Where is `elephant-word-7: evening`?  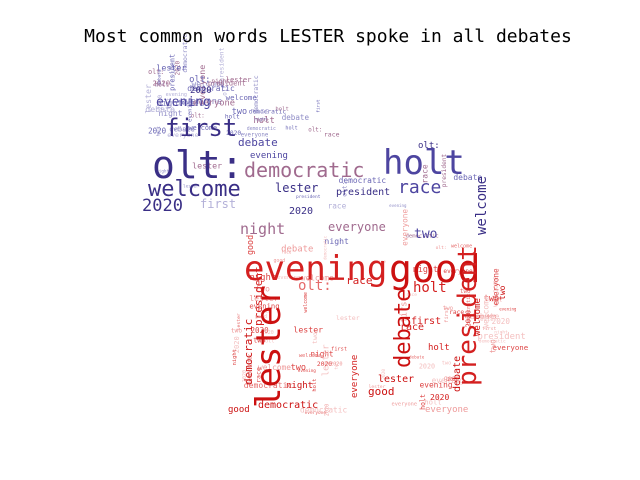 elephant-word-7: evening is located at coordinates (183, 102).